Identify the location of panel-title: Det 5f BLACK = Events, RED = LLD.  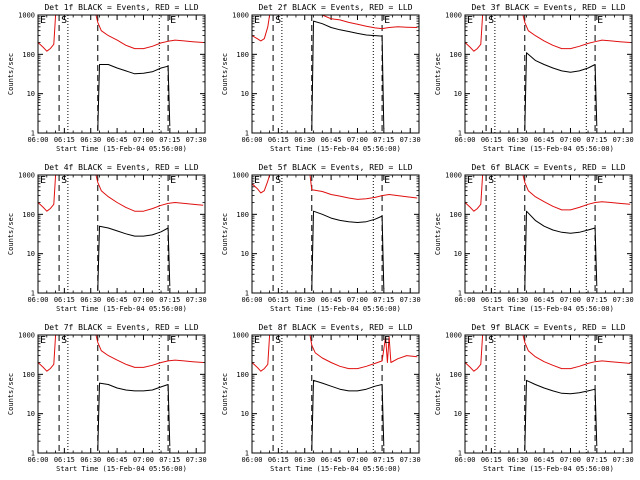
(335, 167).